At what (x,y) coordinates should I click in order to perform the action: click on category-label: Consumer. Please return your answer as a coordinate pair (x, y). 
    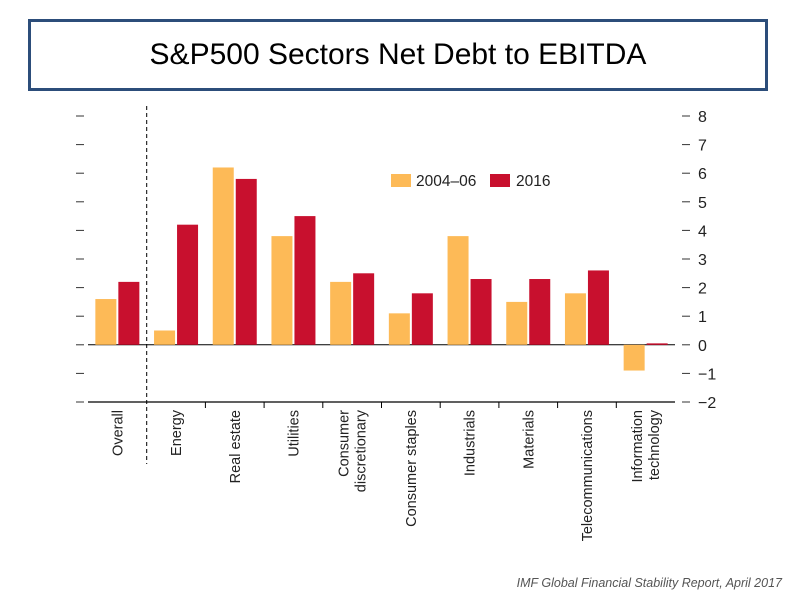
    Looking at the image, I should click on (345, 443).